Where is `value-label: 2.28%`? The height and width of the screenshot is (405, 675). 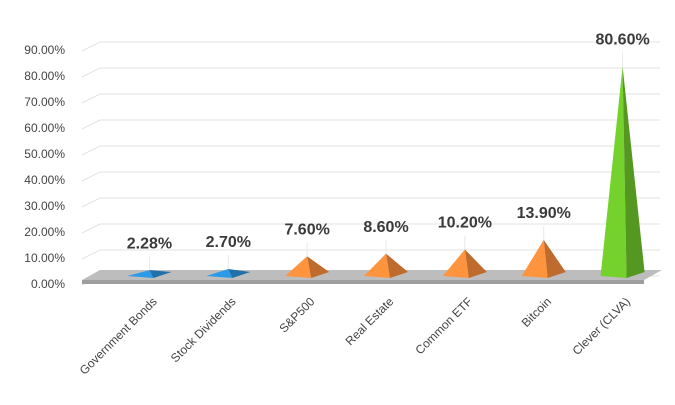
value-label: 2.28% is located at coordinates (149, 243).